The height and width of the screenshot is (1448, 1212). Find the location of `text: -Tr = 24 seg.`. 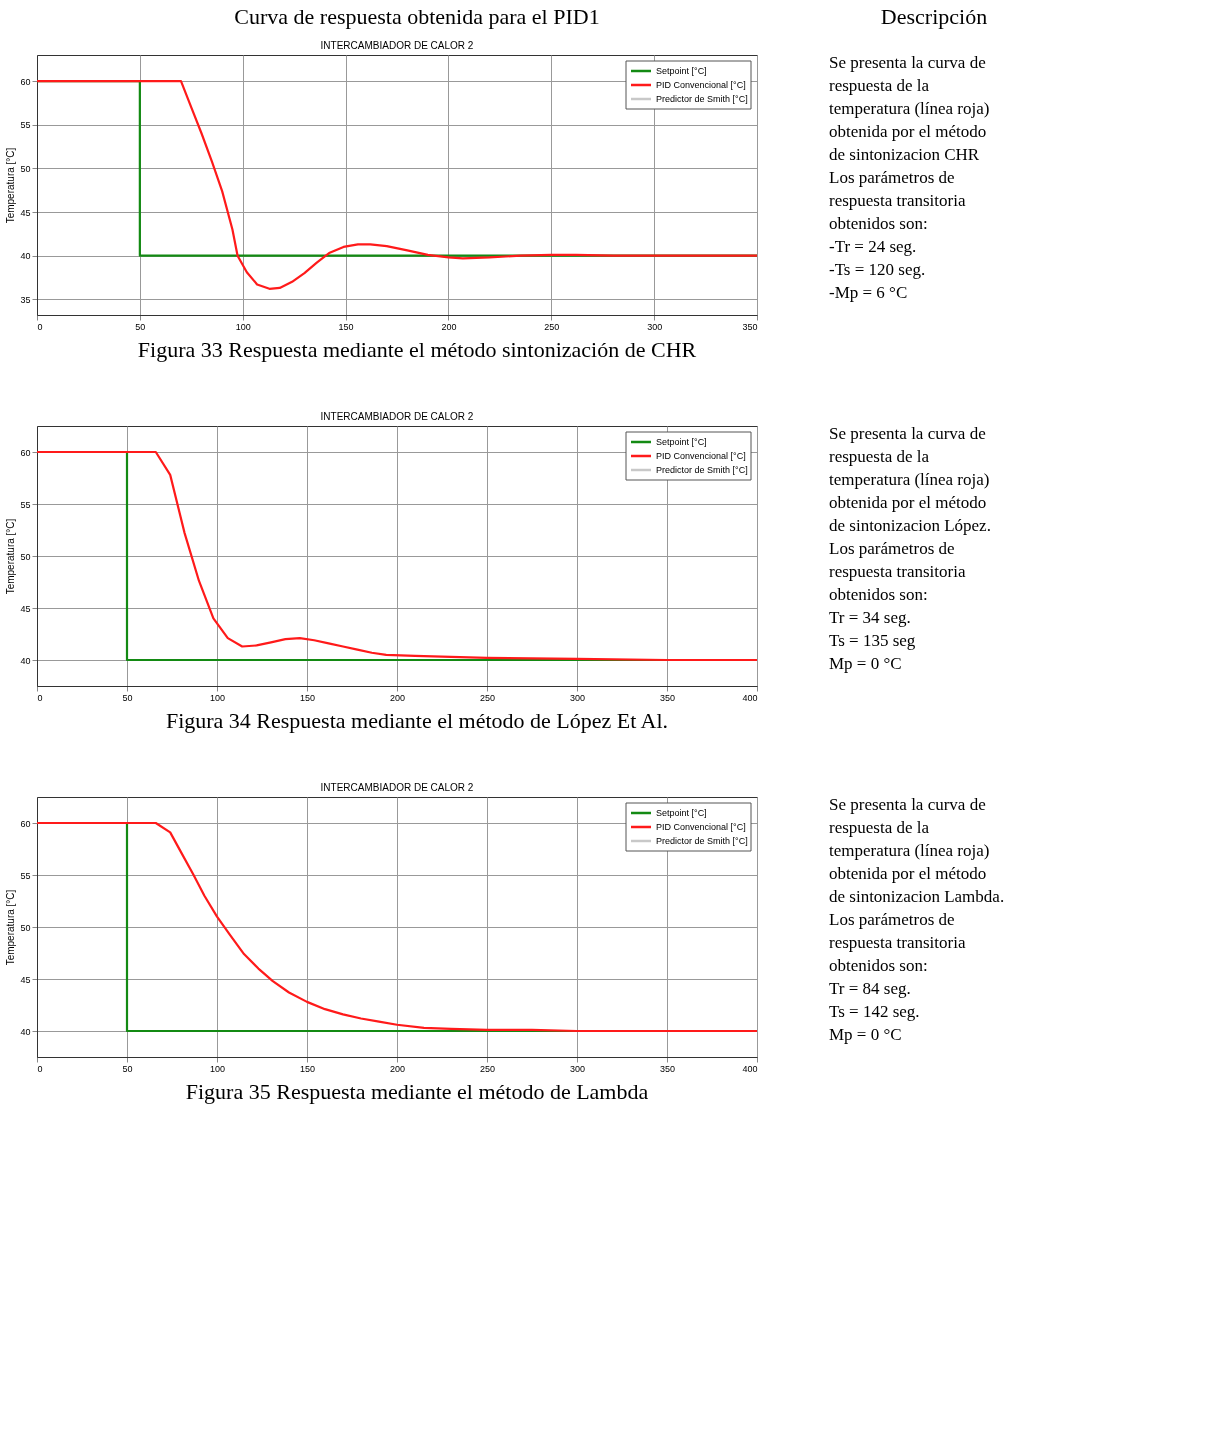

text: -Tr = 24 seg. is located at coordinates (873, 246).